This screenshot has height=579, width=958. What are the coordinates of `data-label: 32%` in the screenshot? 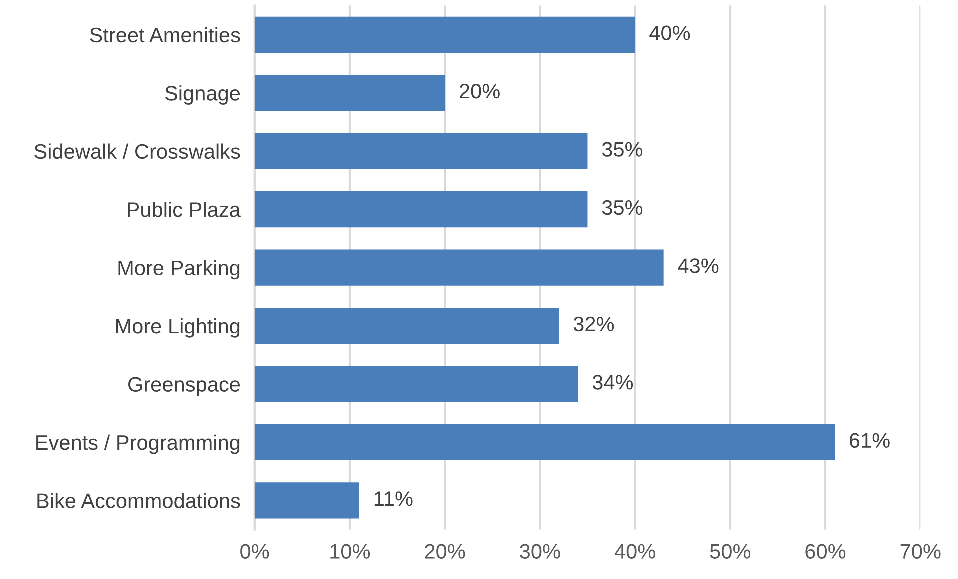 It's located at (594, 324).